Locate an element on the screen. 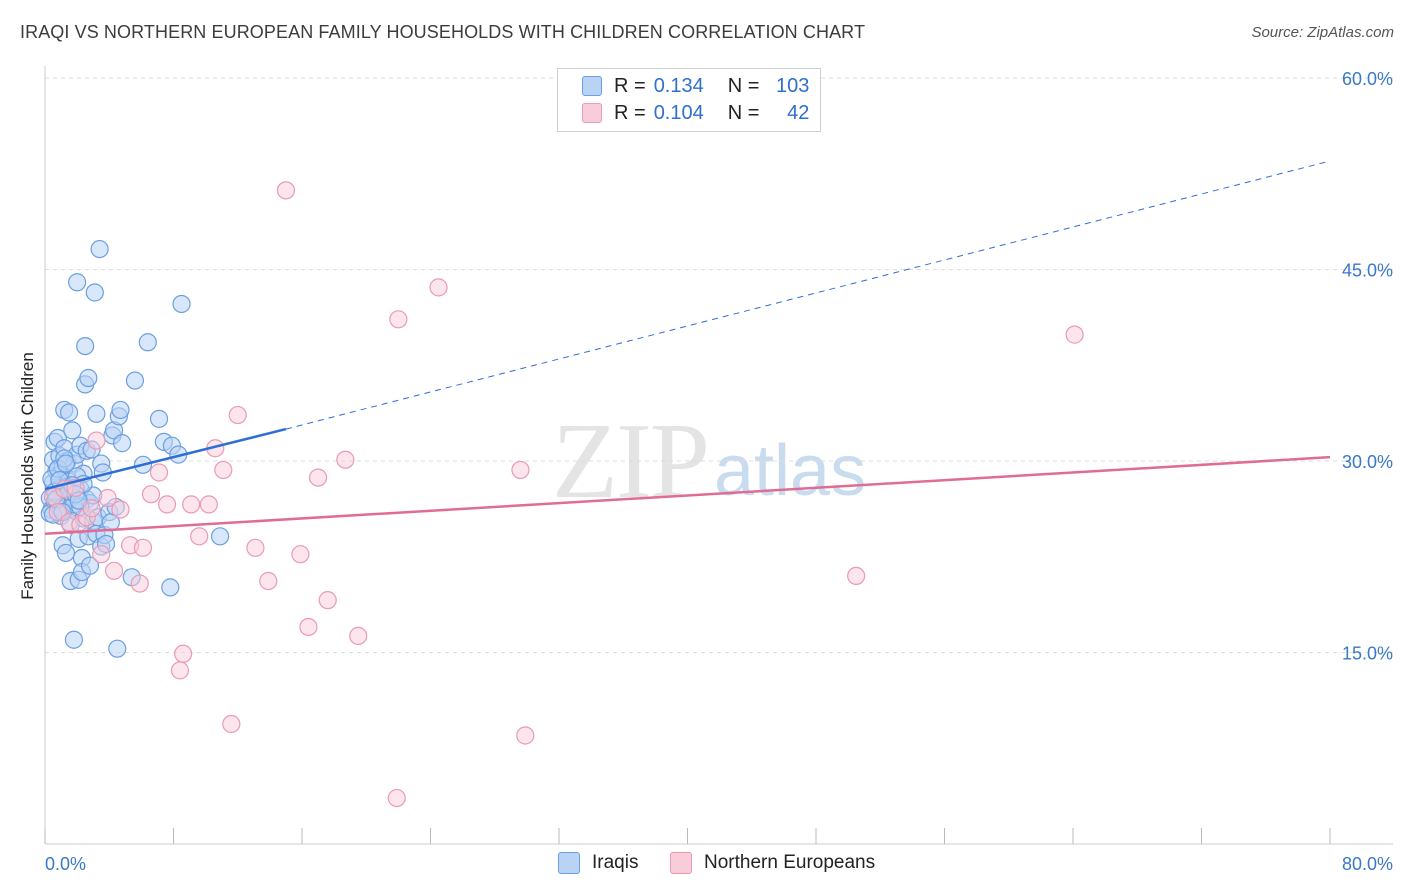 The height and width of the screenshot is (892, 1406). iraqis-swatch is located at coordinates (592, 86).